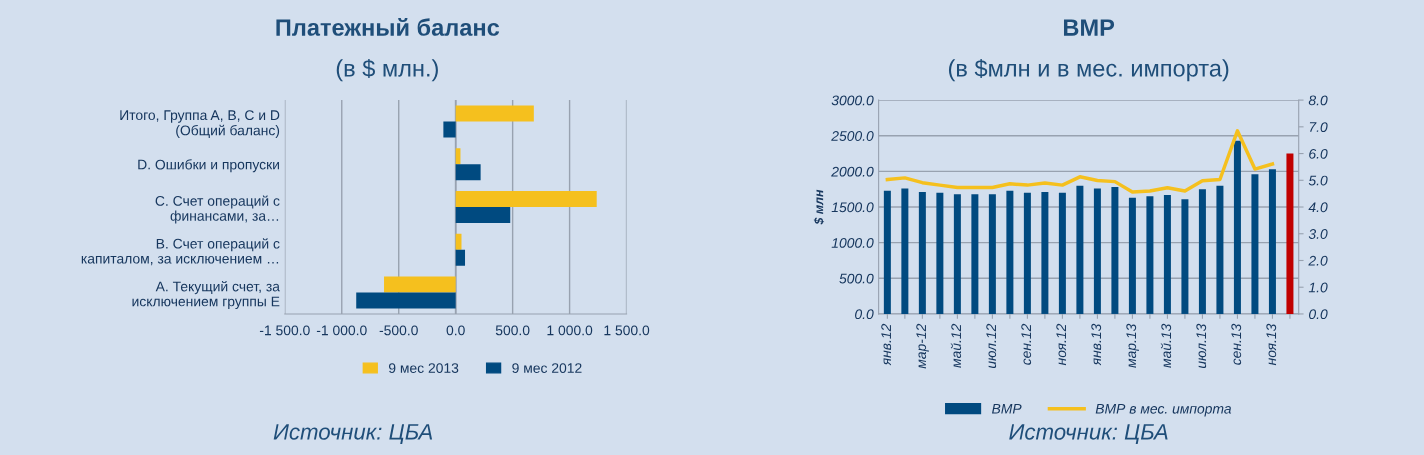  Describe the element at coordinates (208, 166) in the screenshot. I see `y-tick-label: D. Ошибки и пропуски` at that location.